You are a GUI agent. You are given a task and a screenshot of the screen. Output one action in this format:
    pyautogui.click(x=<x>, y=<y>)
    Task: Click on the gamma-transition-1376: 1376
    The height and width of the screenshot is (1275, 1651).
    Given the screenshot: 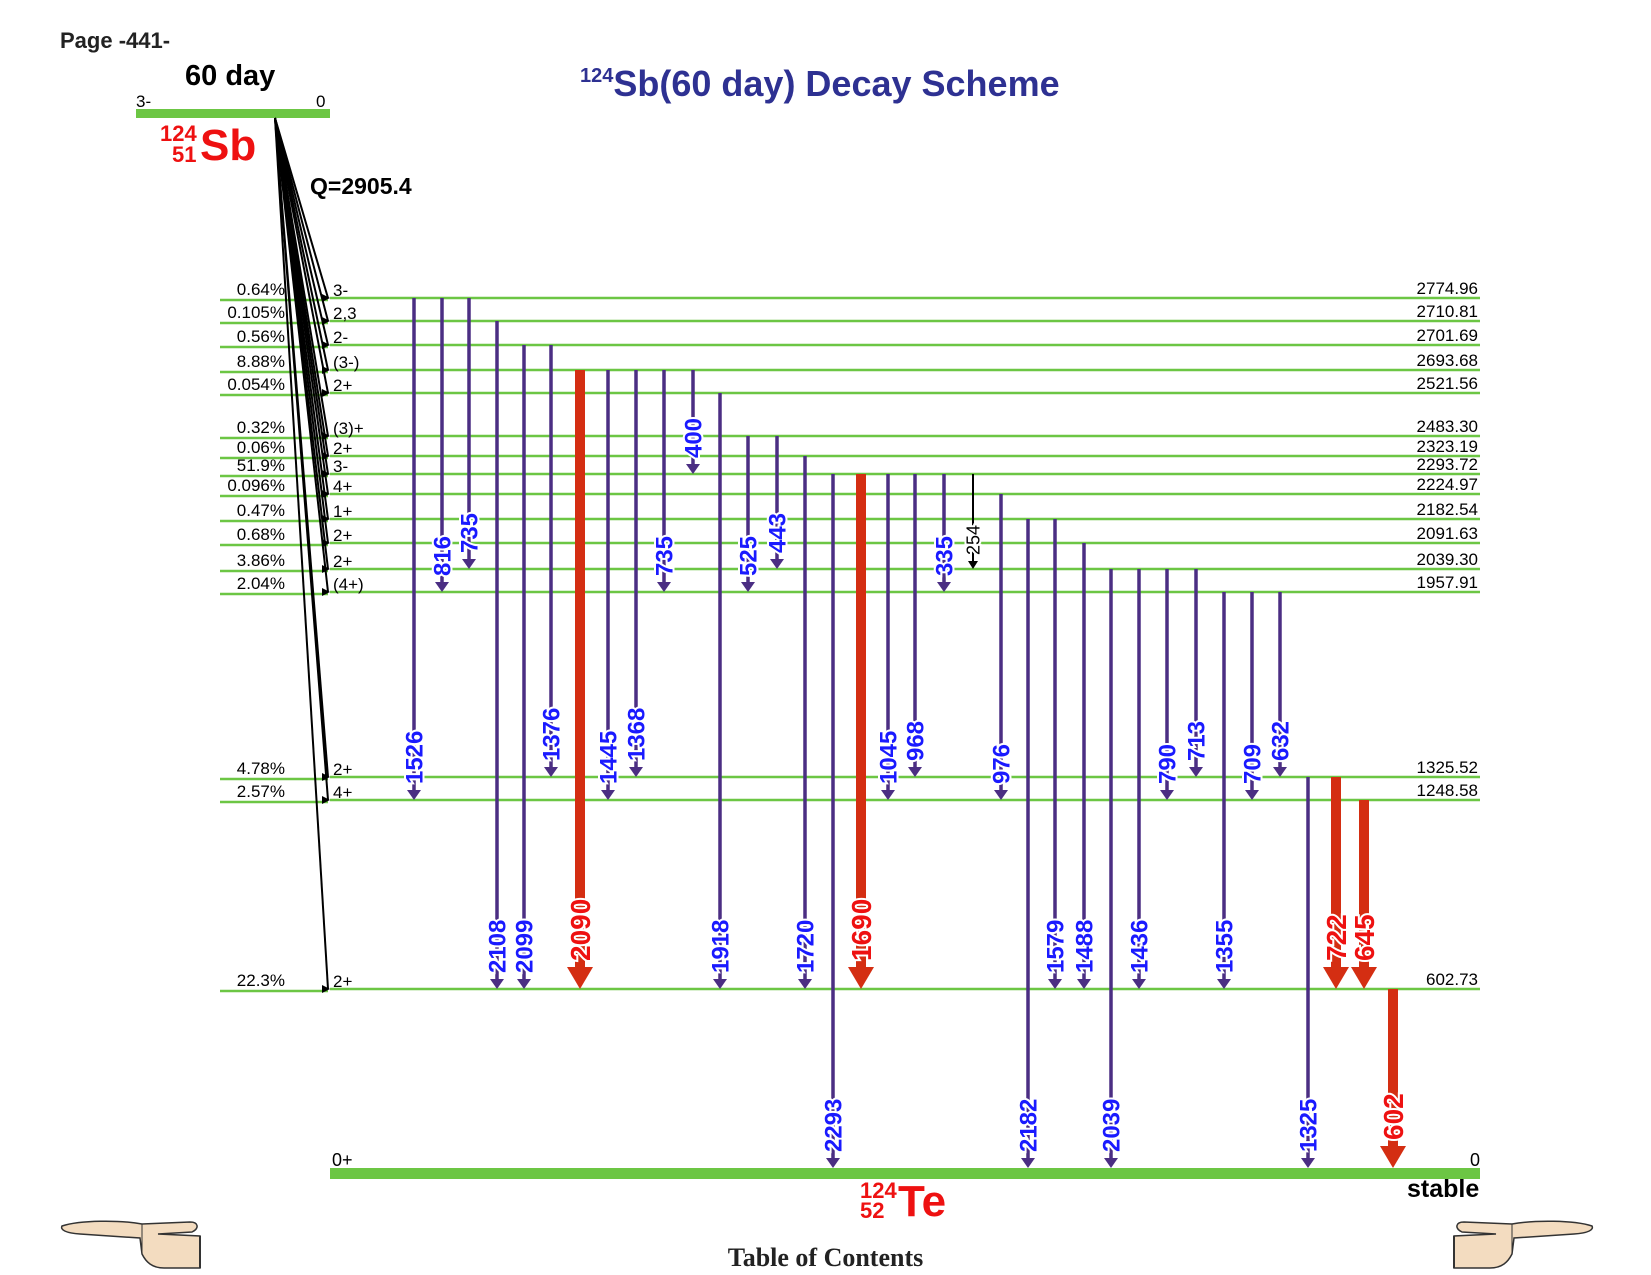 What is the action you would take?
    pyautogui.click(x=552, y=561)
    